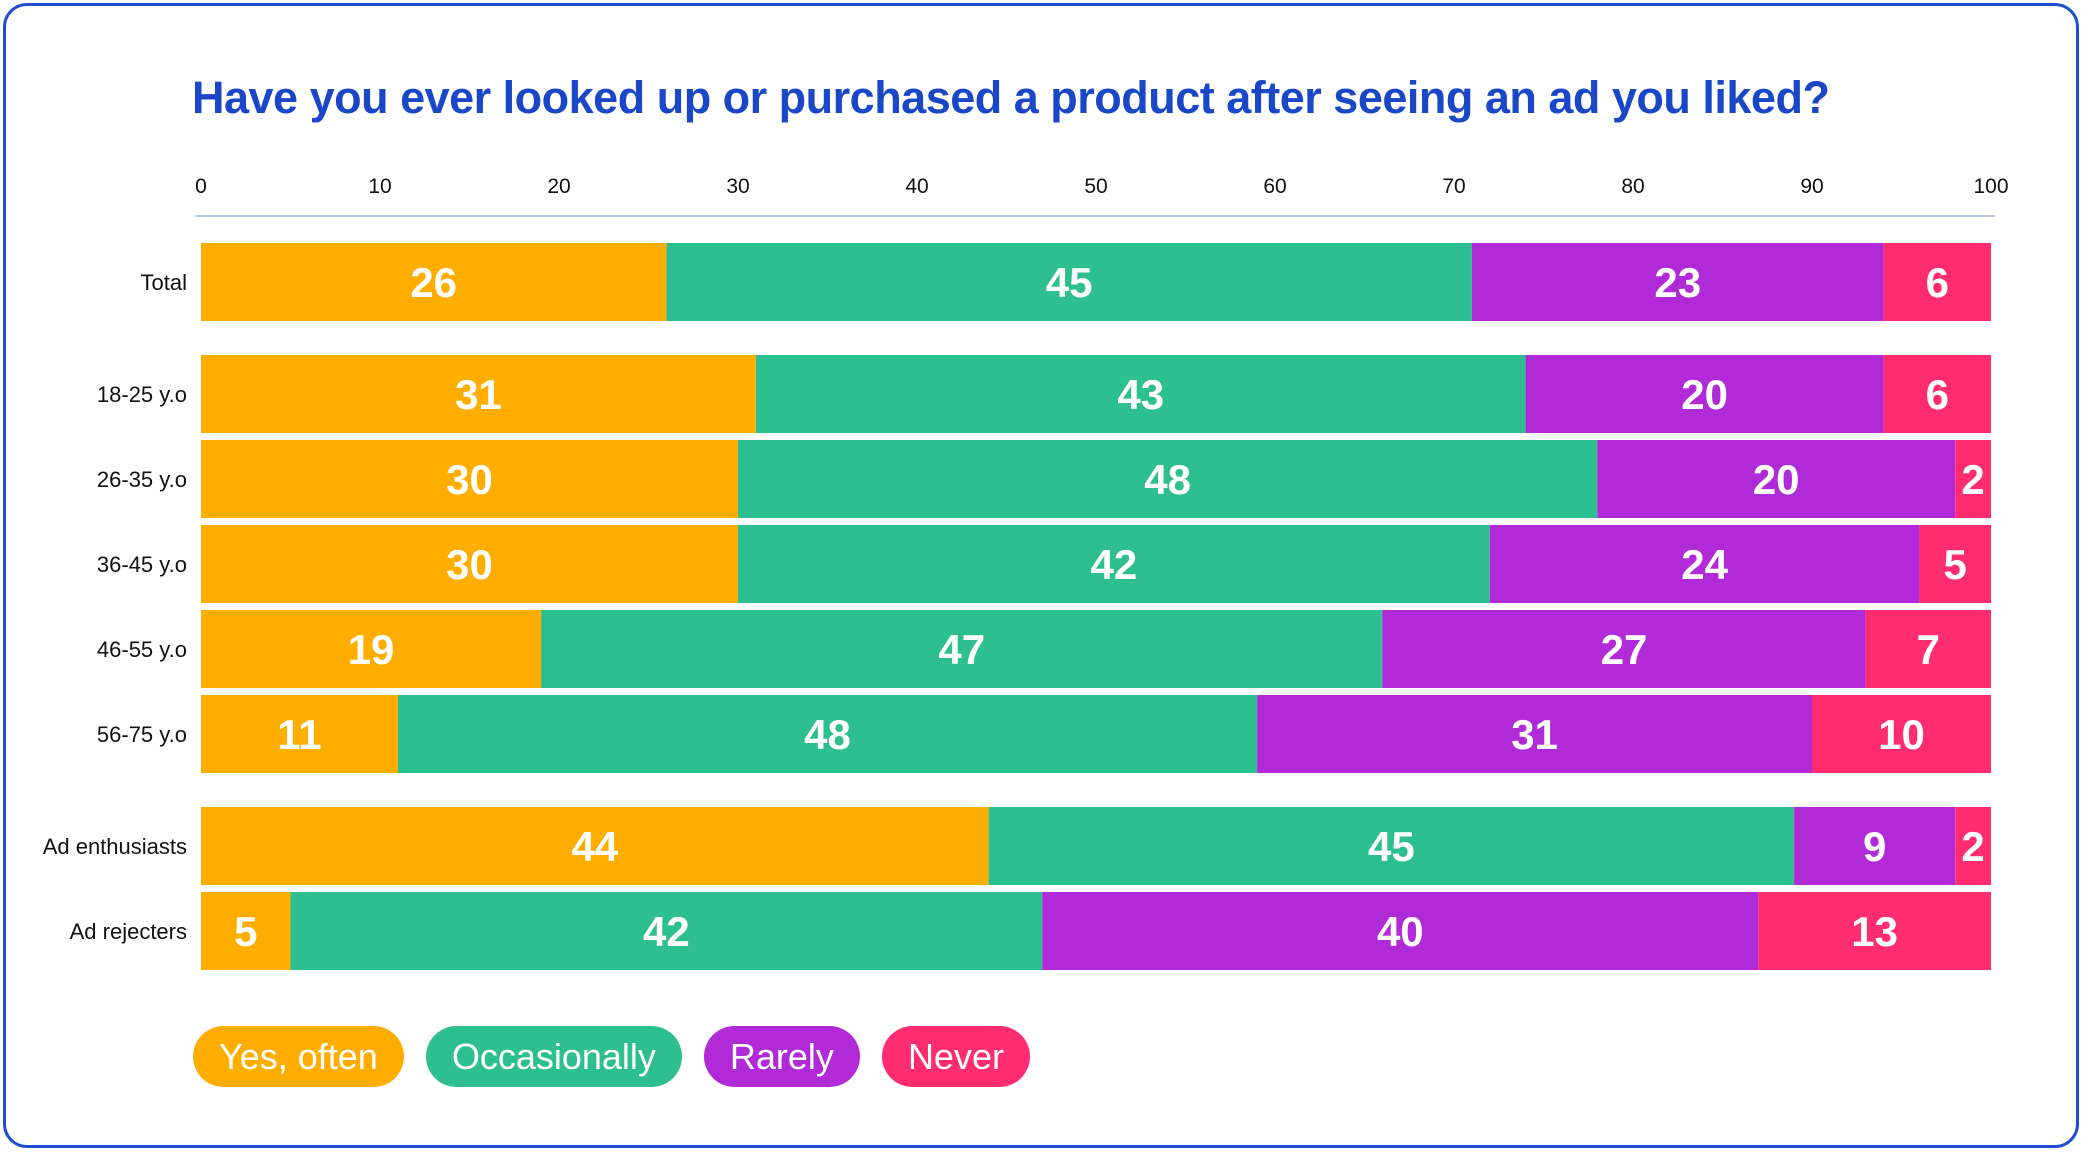 Image resolution: width=2088 pixels, height=1157 pixels. I want to click on legend: Yes, often Occasionally Rarely Never, so click(611, 1056).